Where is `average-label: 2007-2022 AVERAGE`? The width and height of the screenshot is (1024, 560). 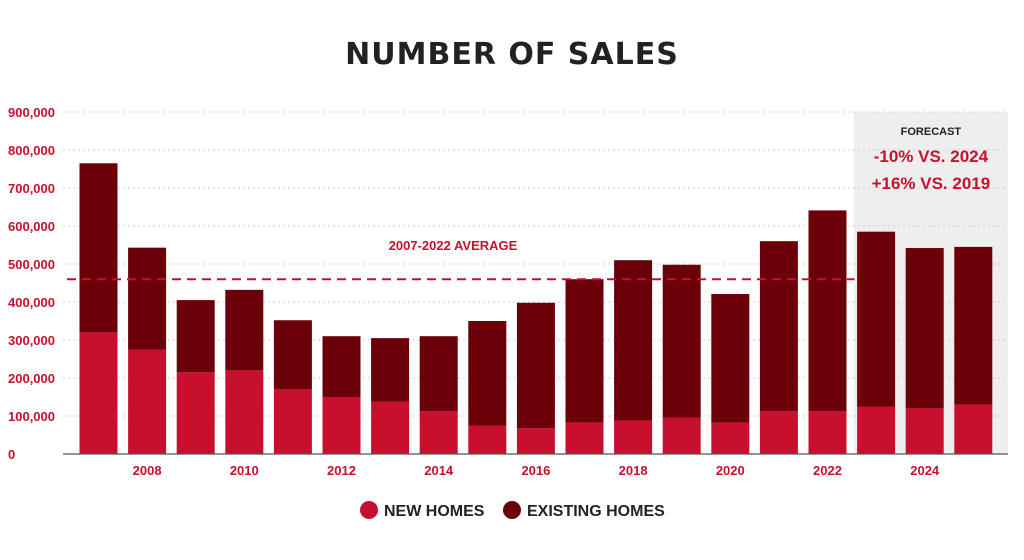 average-label: 2007-2022 AVERAGE is located at coordinates (453, 245).